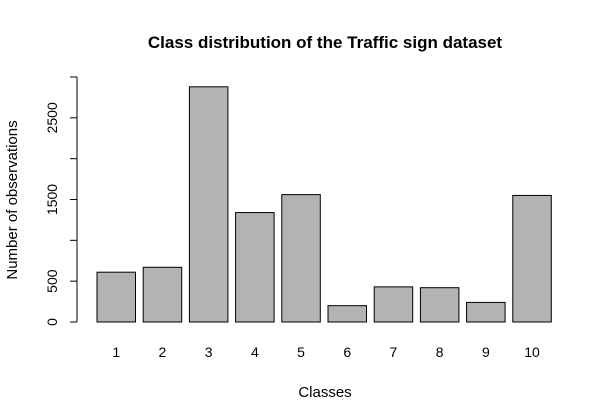 This screenshot has height=420, width=611. I want to click on y-tick-label: 500, so click(52, 281).